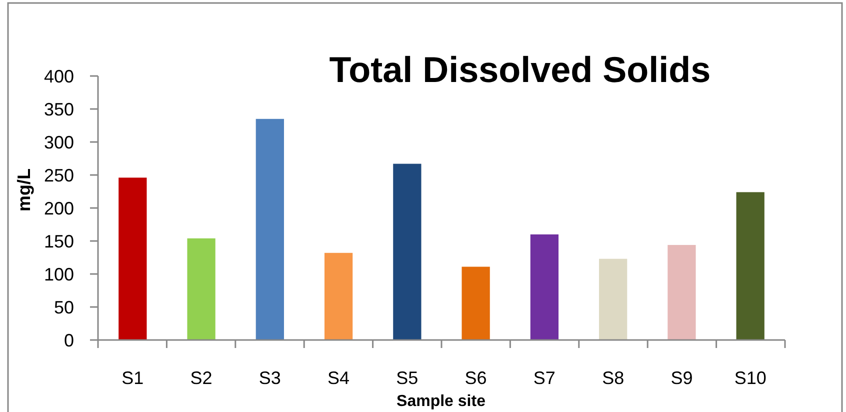  What do you see at coordinates (59, 274) in the screenshot?
I see `y-tick-label: 100` at bounding box center [59, 274].